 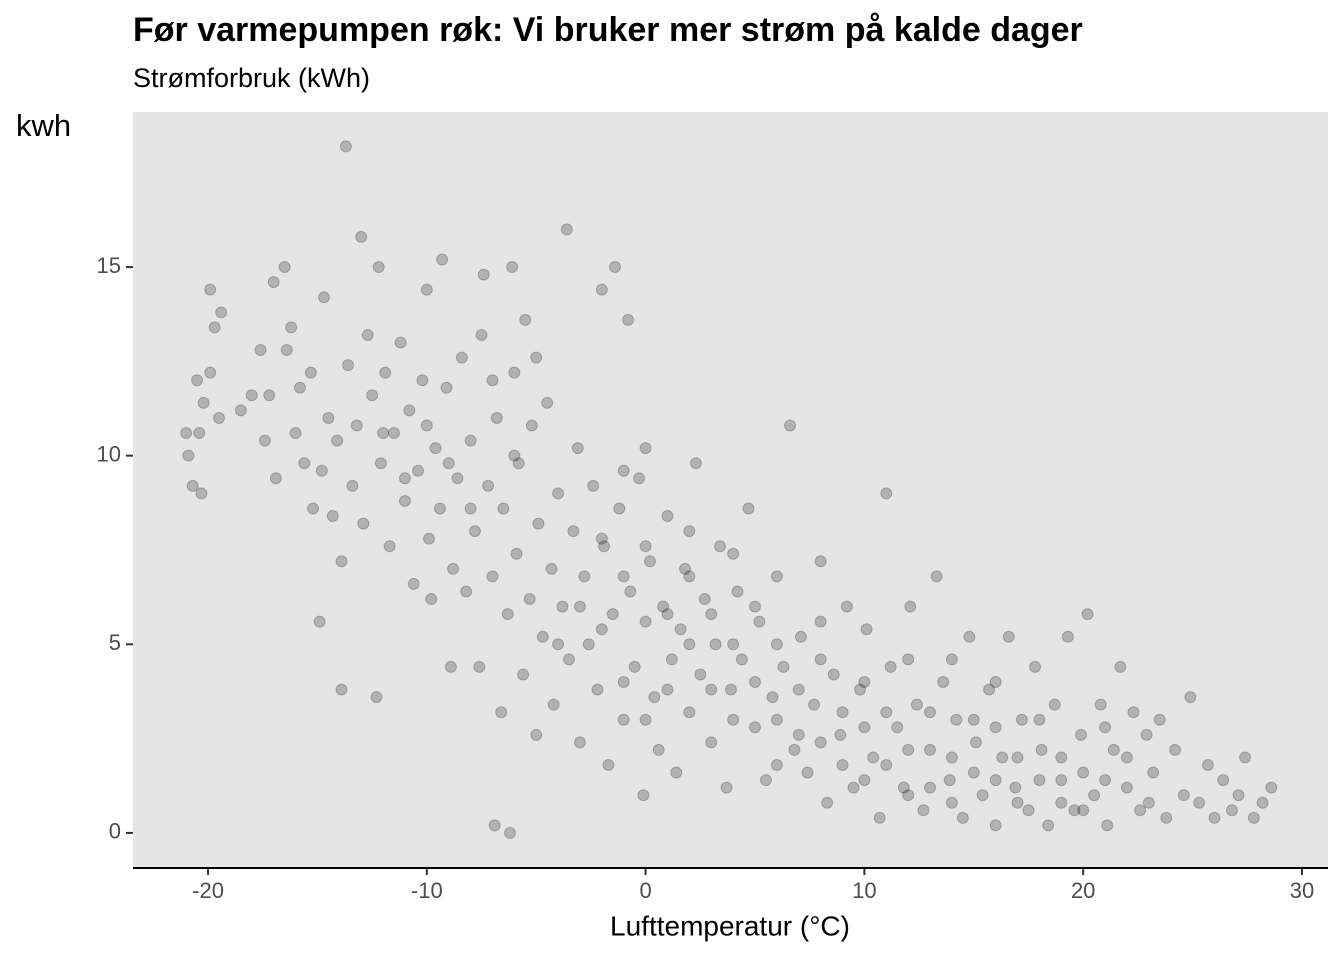 What do you see at coordinates (109, 265) in the screenshot?
I see `y-tick-label: 15` at bounding box center [109, 265].